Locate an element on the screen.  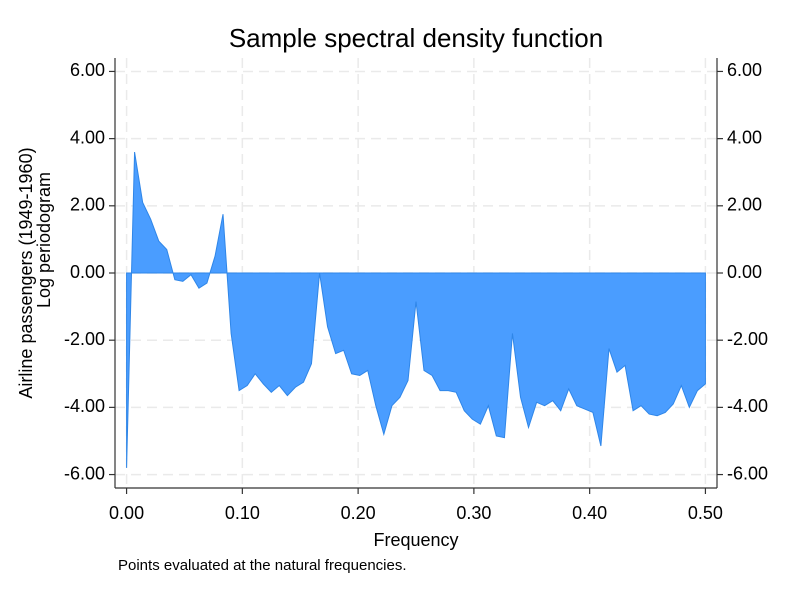
chart-title: Sample spectral density function is located at coordinates (416, 38).